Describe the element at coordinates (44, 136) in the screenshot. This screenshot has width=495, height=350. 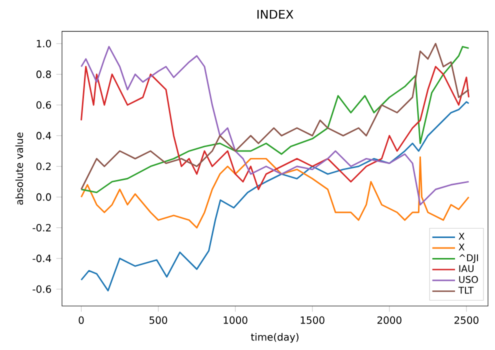
I see `y-tick-label: 0.4` at that location.